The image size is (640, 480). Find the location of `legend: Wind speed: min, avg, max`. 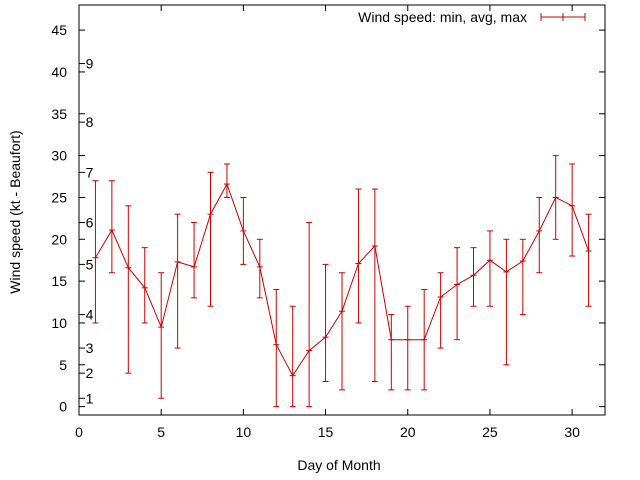

legend: Wind speed: min, avg, max is located at coordinates (472, 17).